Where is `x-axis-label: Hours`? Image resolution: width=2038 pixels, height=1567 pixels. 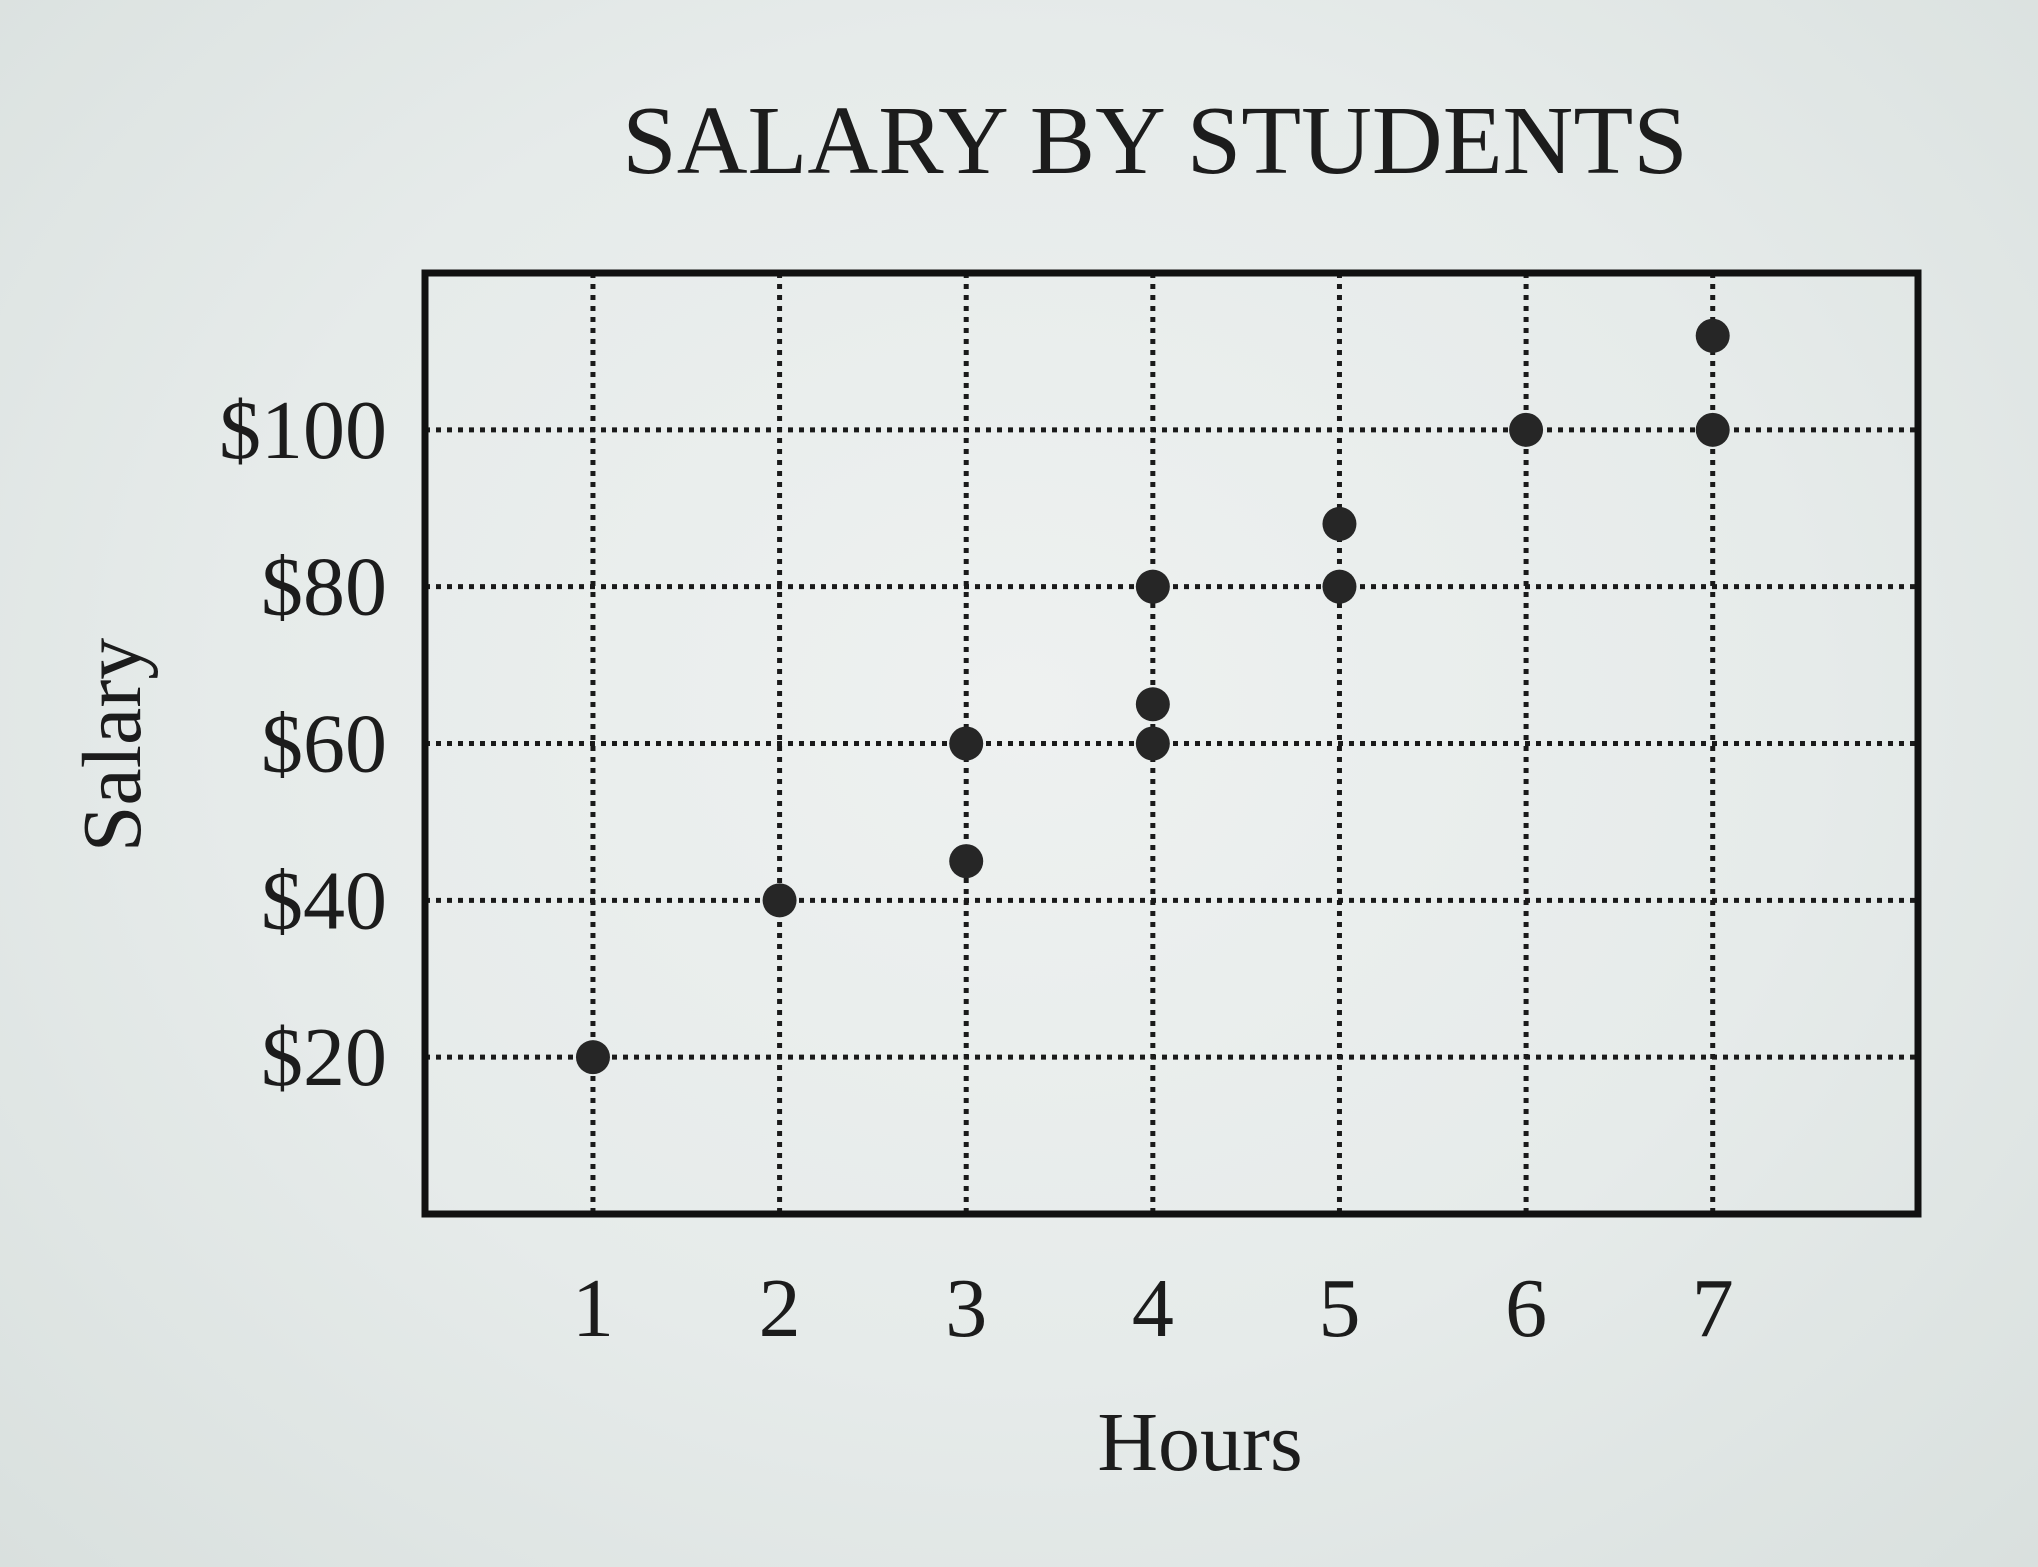
x-axis-label: Hours is located at coordinates (1199, 1442).